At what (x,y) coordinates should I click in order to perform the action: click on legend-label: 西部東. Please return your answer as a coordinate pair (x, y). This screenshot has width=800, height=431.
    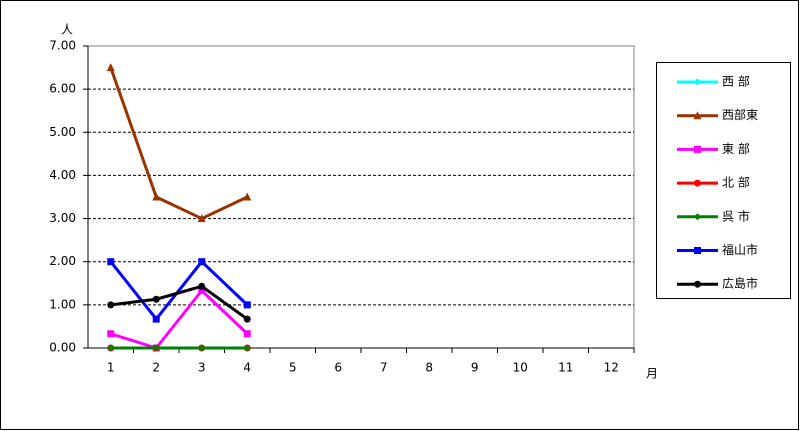
    Looking at the image, I should click on (740, 114).